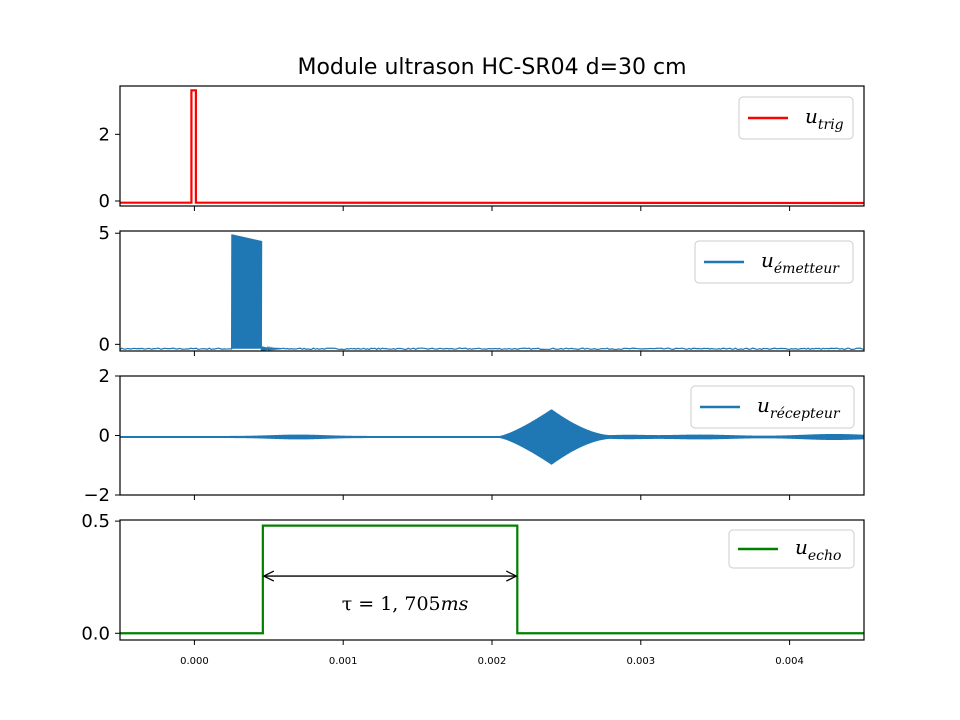  I want to click on series-line-emetteur, so click(492, 292).